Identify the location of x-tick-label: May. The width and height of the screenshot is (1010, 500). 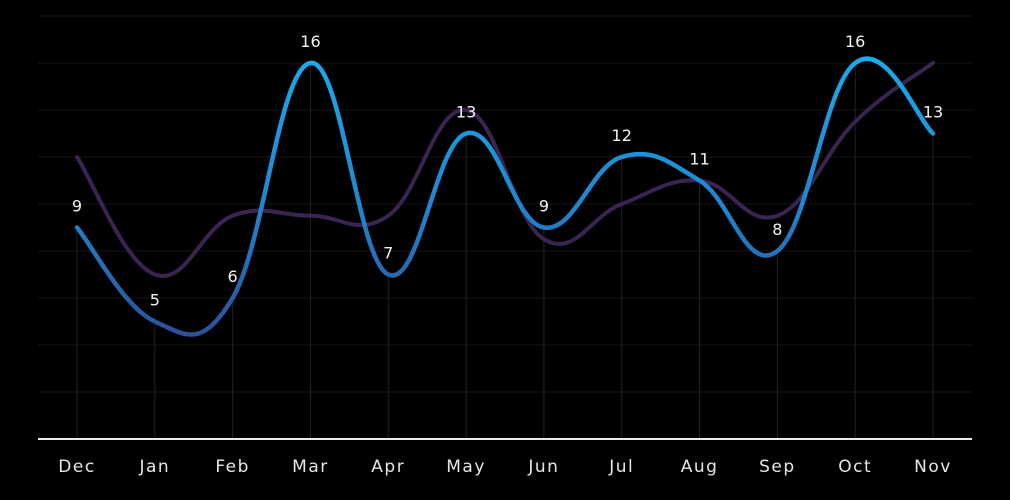
(466, 467).